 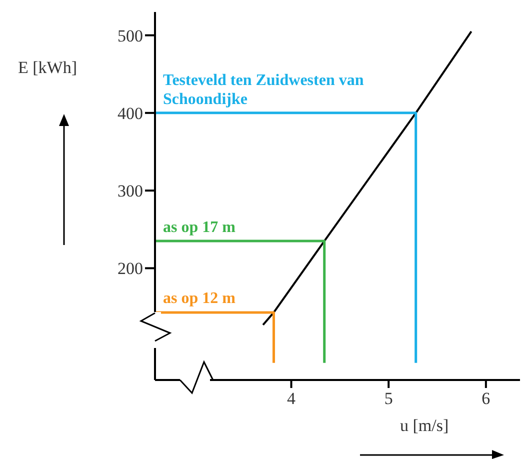 What do you see at coordinates (264, 89) in the screenshot?
I see `annotation: Testeveld ten Zuidwesten van Schoondijke` at bounding box center [264, 89].